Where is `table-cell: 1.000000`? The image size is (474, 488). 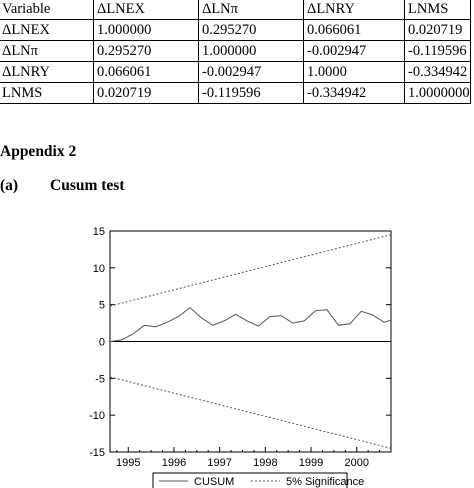 table-cell: 1.000000 is located at coordinates (251, 51).